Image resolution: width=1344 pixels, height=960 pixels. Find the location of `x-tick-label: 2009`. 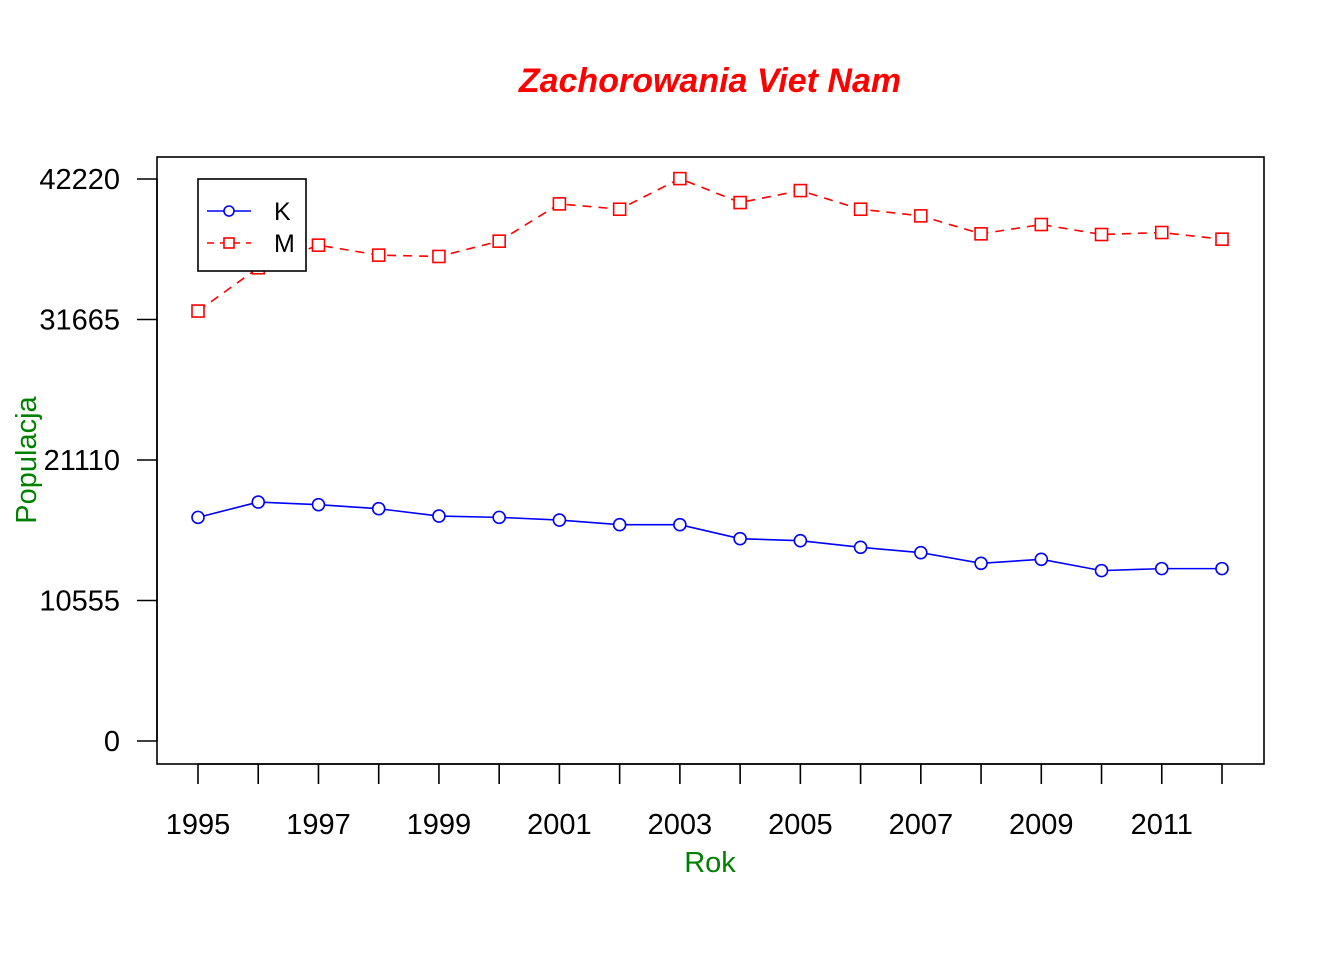

x-tick-label: 2009 is located at coordinates (1041, 825).